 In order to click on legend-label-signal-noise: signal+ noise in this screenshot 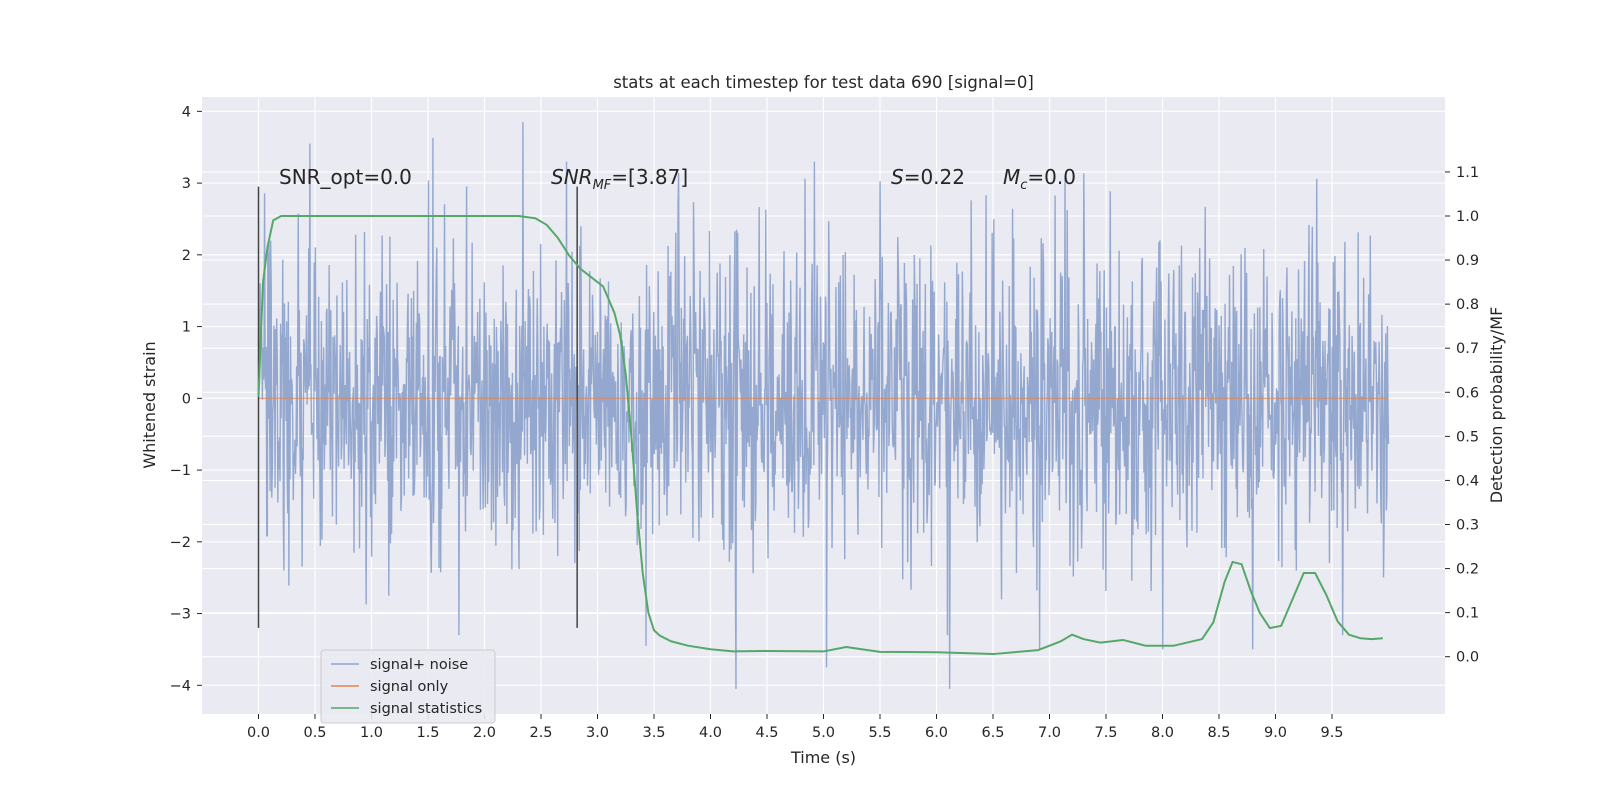, I will do `click(419, 665)`.